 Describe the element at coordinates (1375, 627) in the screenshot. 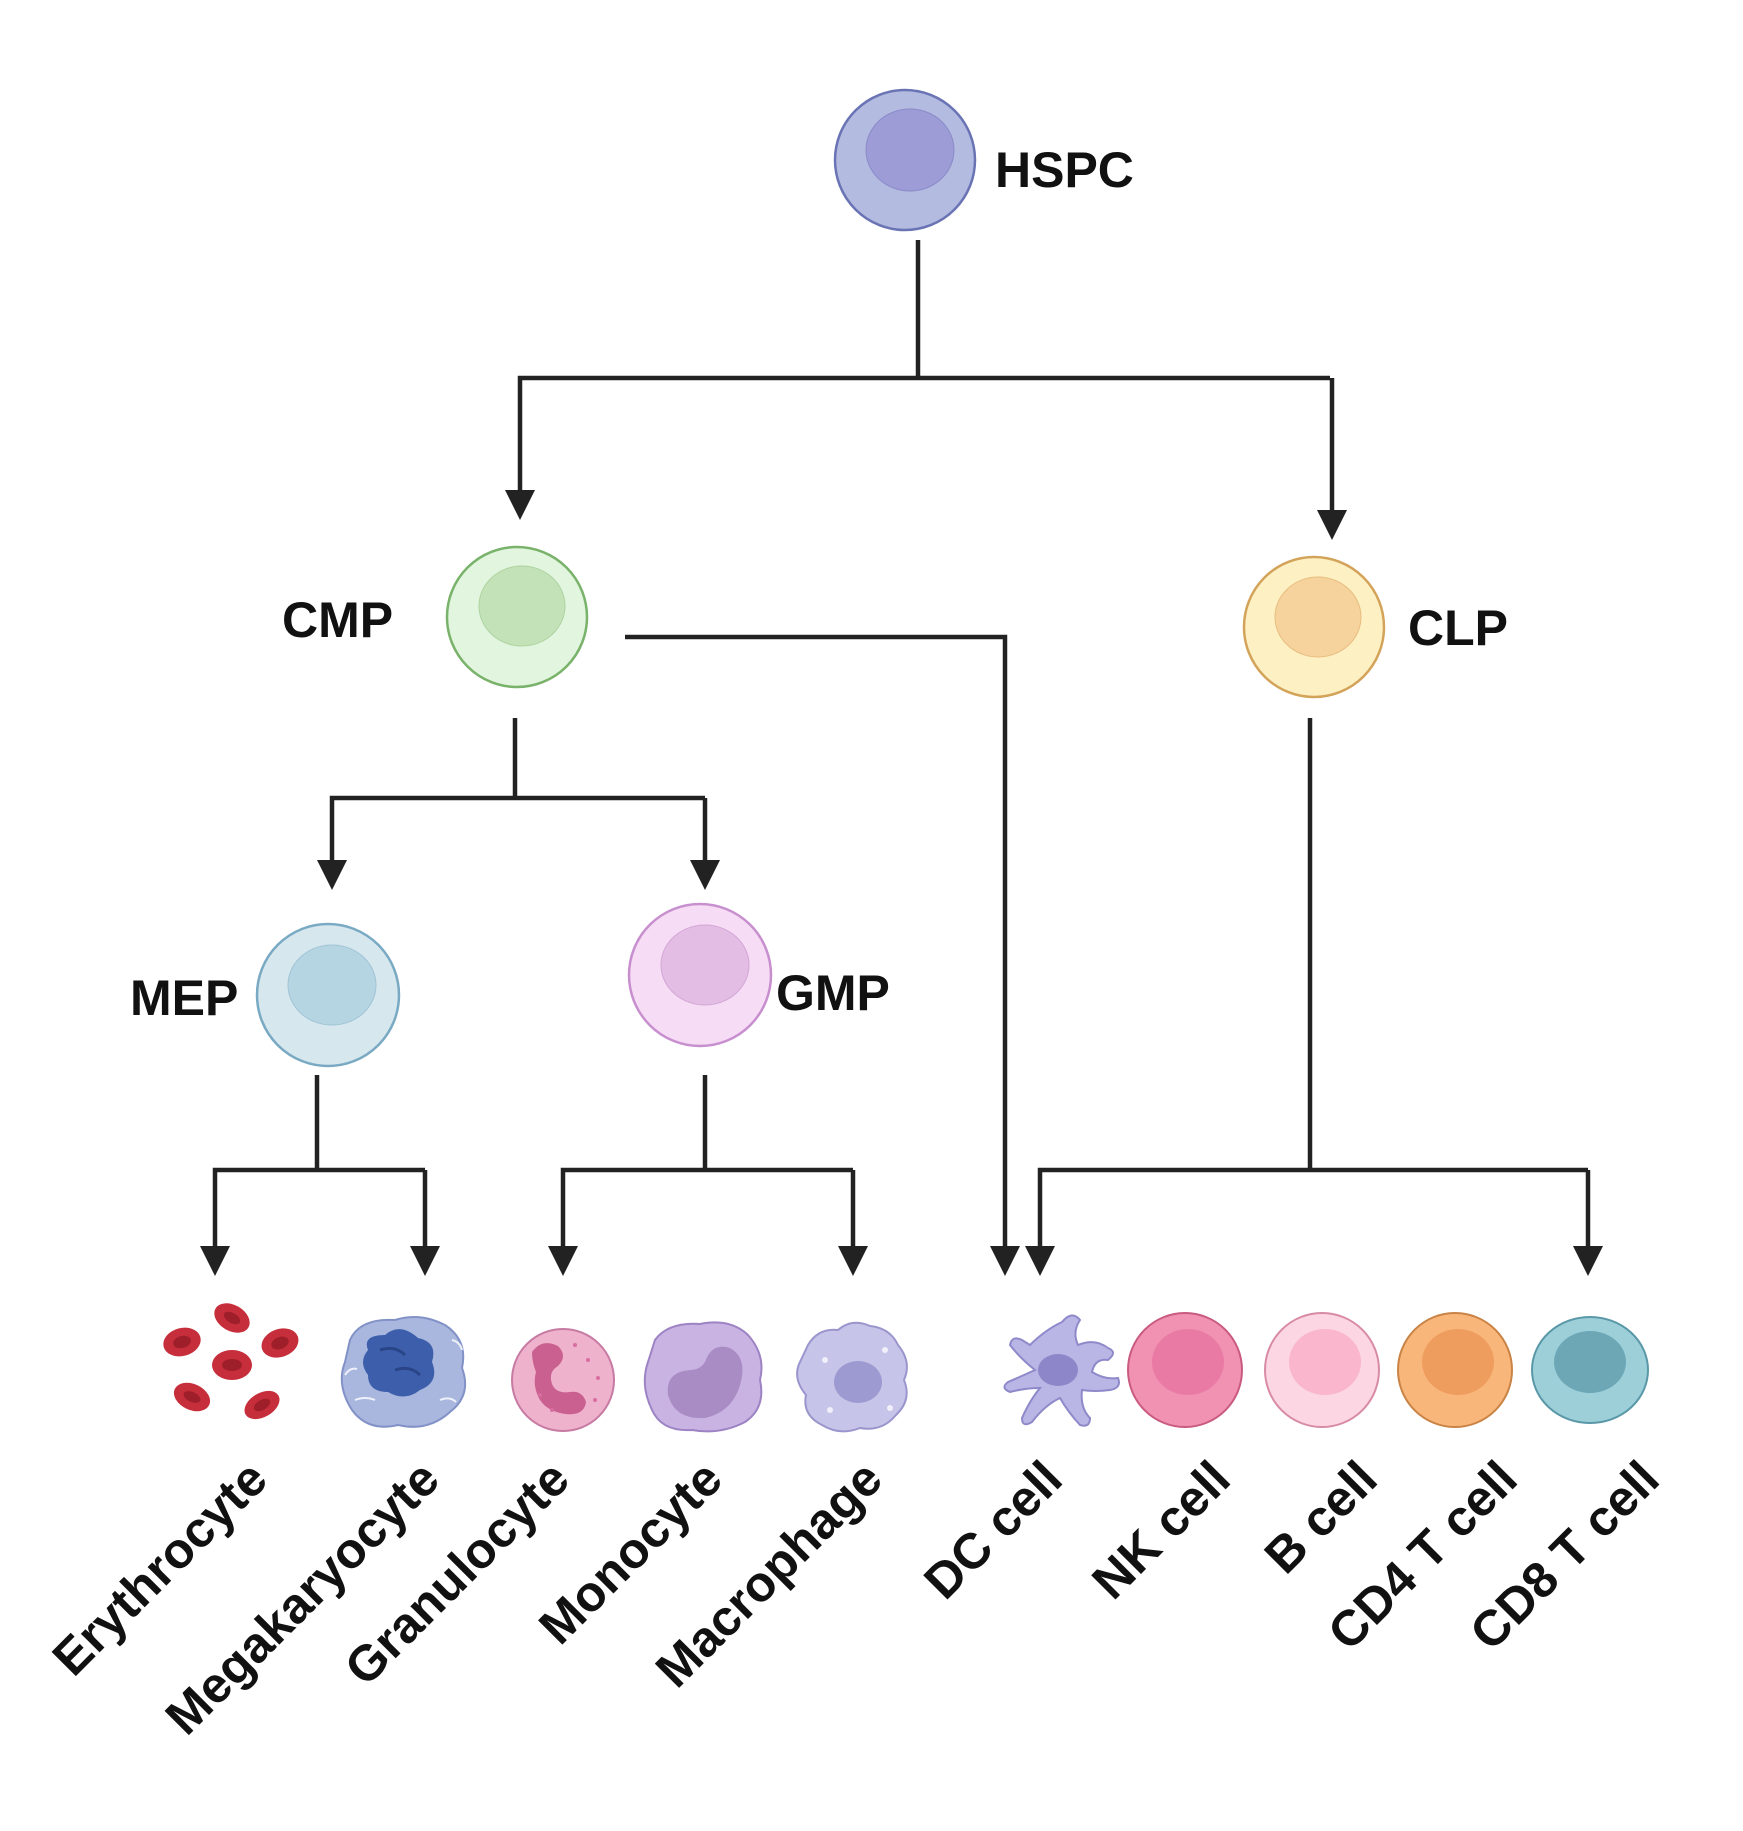

I see `node-clp: CLP` at that location.